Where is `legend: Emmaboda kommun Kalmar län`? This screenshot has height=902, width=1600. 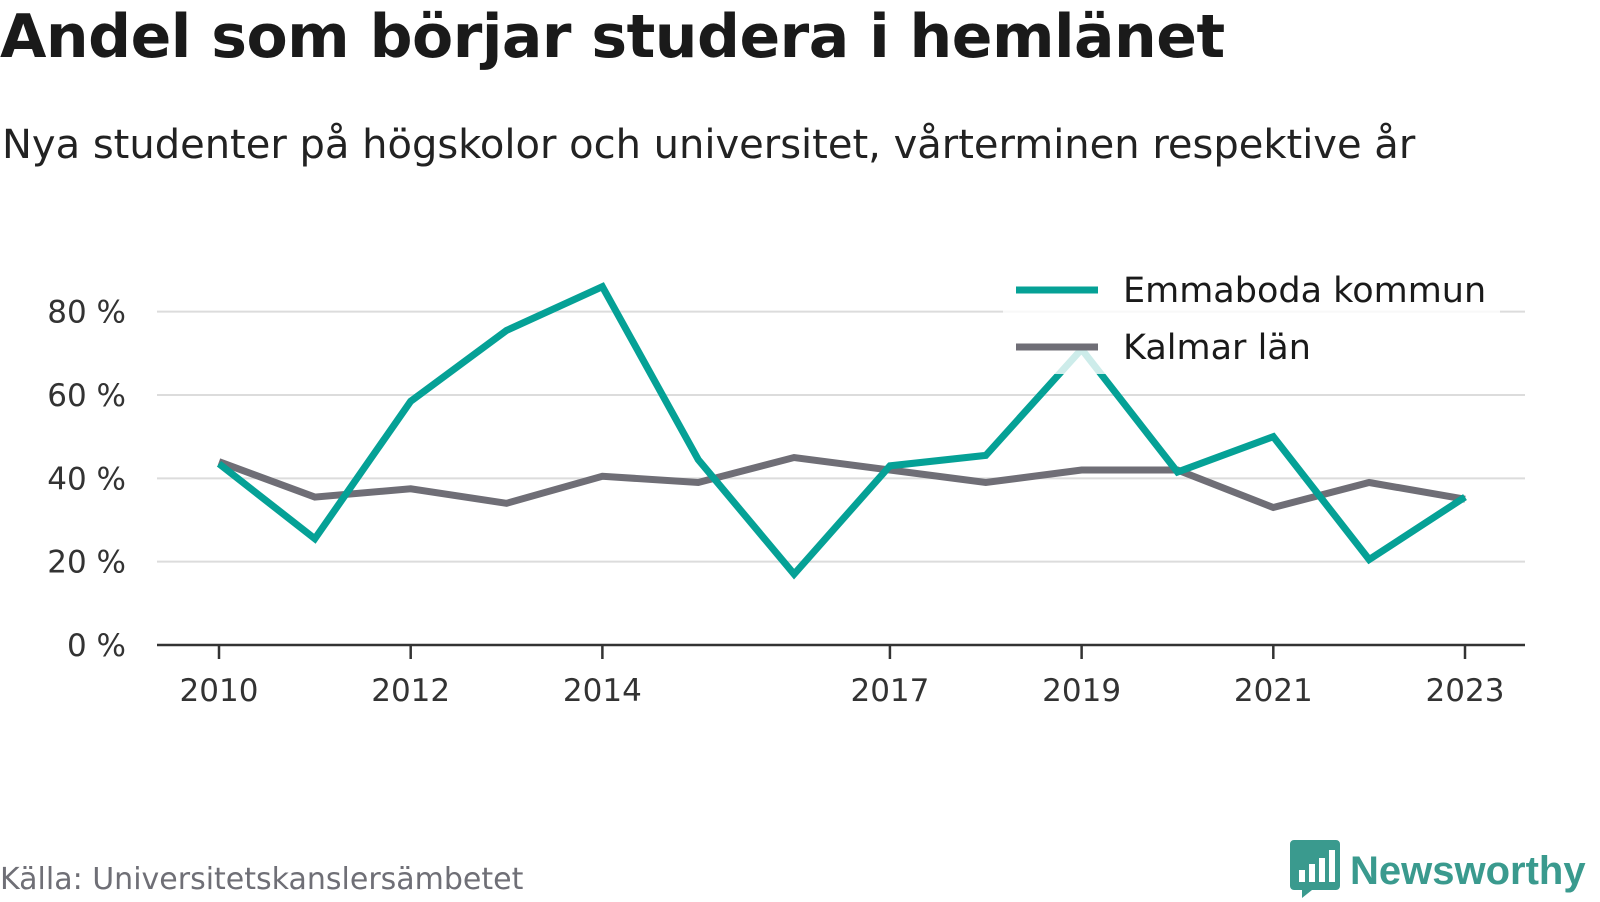 legend: Emmaboda kommun Kalmar län is located at coordinates (1251, 318).